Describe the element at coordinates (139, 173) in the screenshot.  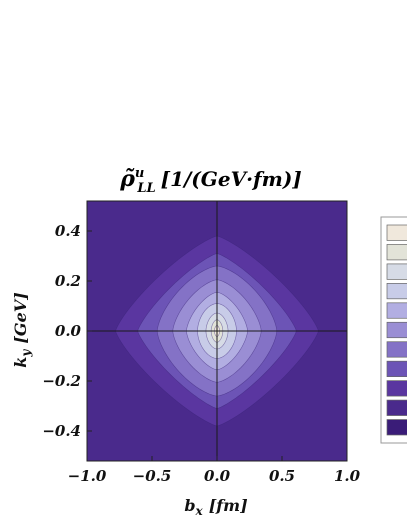
I see `title-superscript: u` at that location.